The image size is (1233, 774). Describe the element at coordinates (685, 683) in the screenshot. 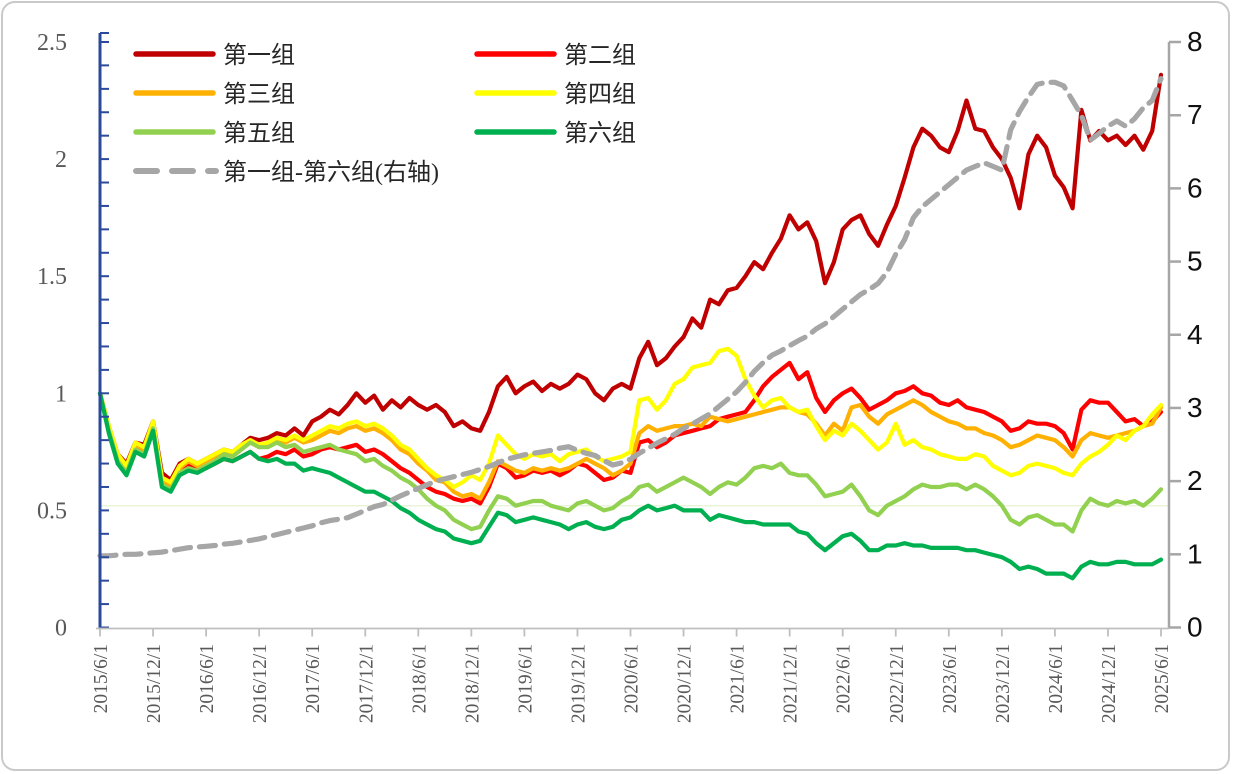

I see `x-tick-label: 2020/12/1` at that location.